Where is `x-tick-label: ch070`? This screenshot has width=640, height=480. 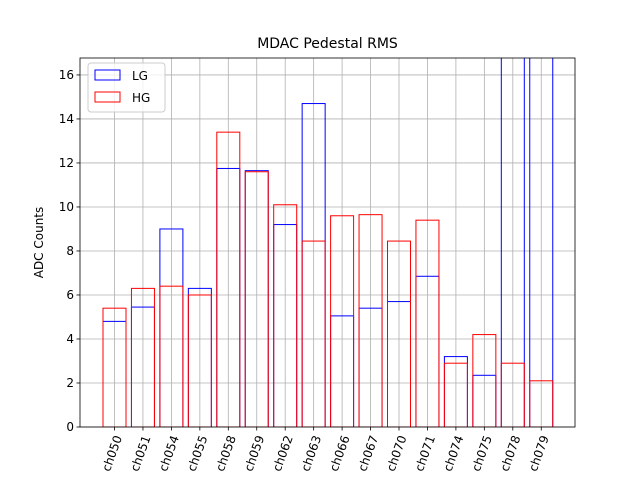
x-tick-label: ch070 is located at coordinates (397, 454).